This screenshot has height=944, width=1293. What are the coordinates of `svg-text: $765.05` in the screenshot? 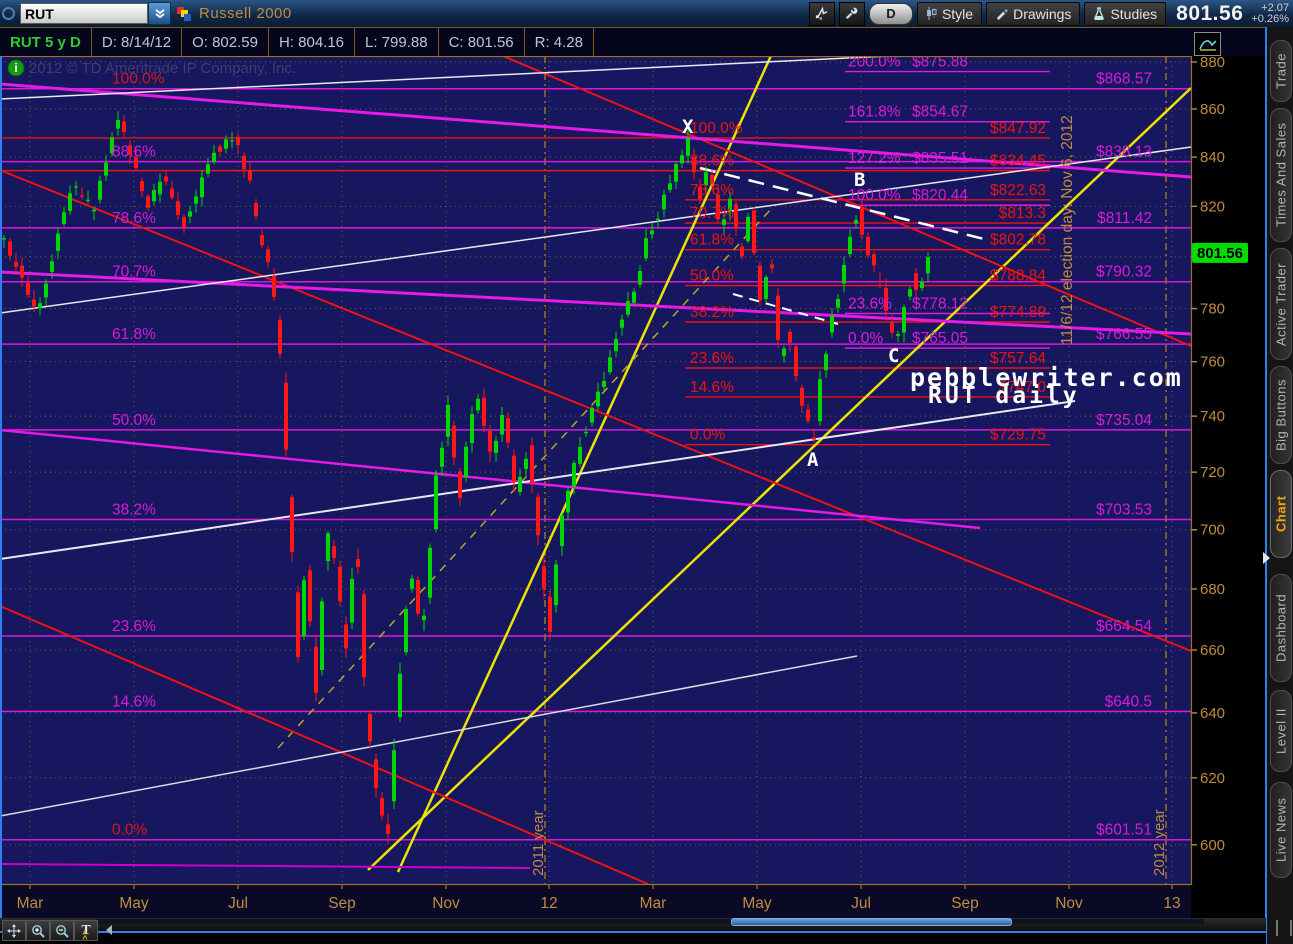 It's located at (940, 338).